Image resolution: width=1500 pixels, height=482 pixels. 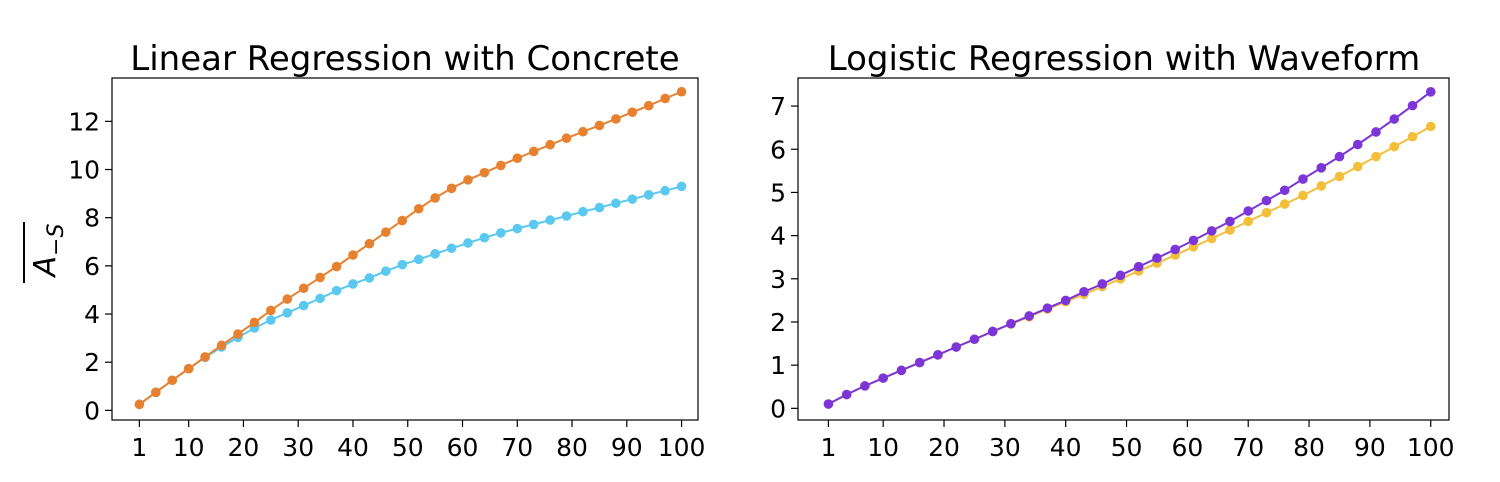 What do you see at coordinates (778, 365) in the screenshot?
I see `y-tick-label: 1` at bounding box center [778, 365].